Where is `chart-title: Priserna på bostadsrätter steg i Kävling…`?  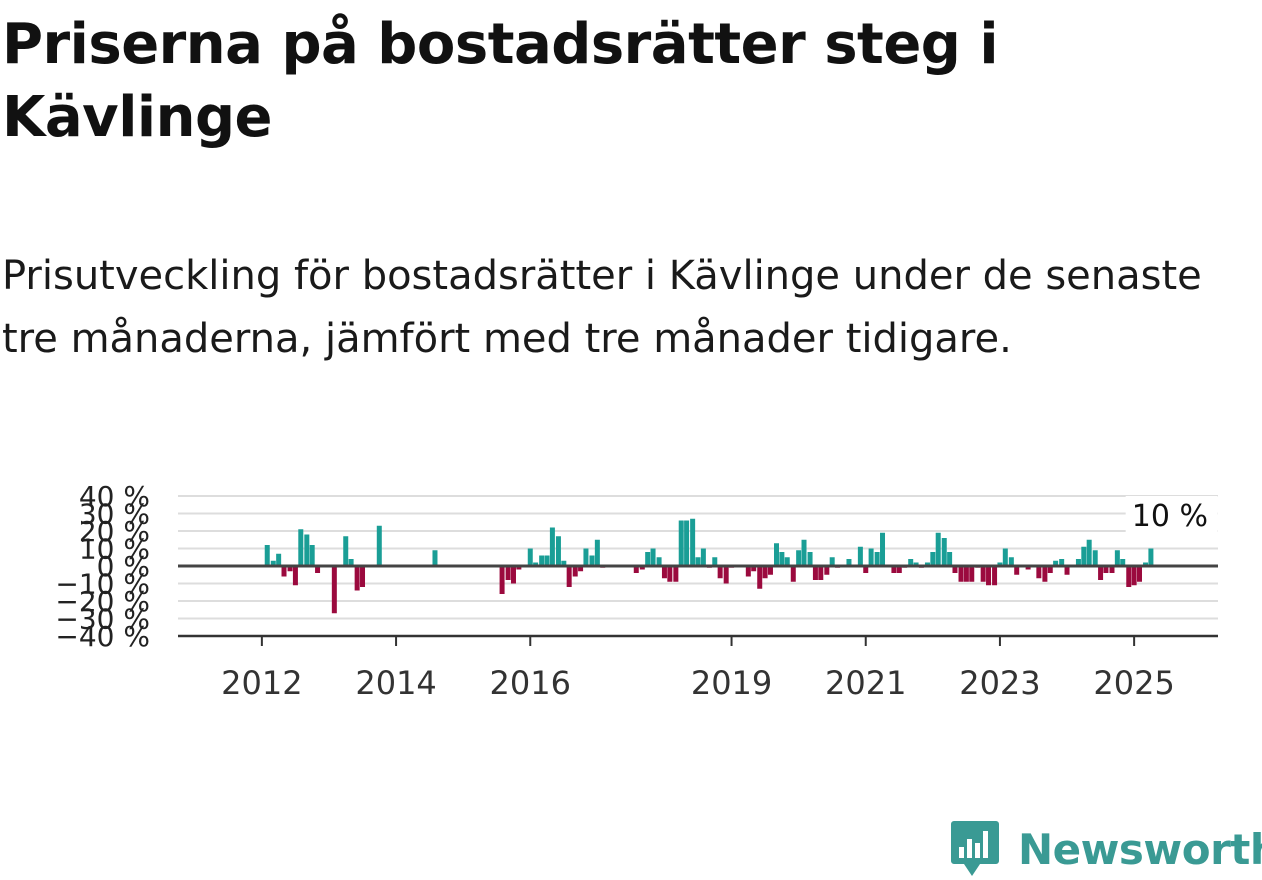 chart-title: Priserna på bostadsrätter steg i Kävling… is located at coordinates (500, 81).